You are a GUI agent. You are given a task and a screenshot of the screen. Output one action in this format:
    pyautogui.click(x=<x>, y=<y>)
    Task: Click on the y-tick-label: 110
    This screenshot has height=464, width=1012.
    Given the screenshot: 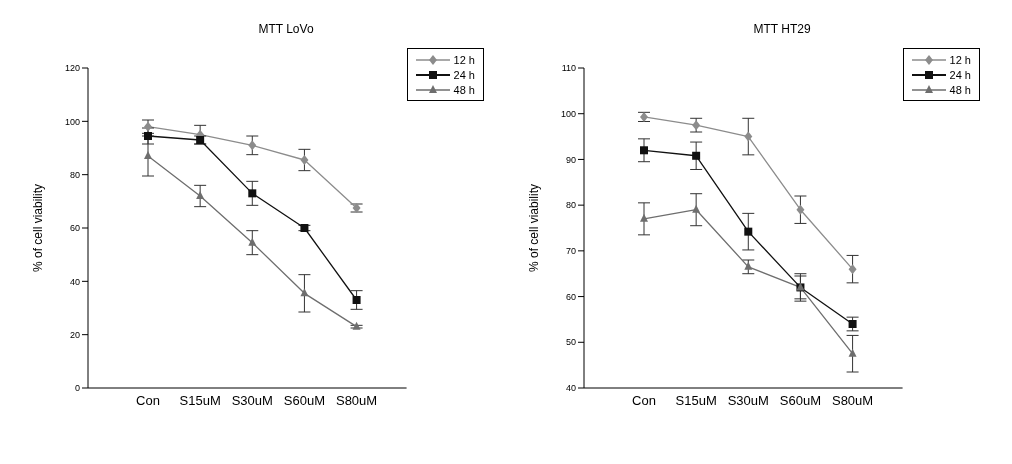 What is the action you would take?
    pyautogui.click(x=568, y=68)
    